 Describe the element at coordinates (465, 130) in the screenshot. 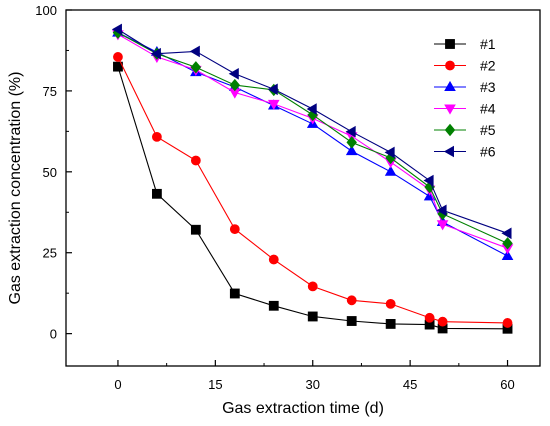

I see `legend-item: #5` at that location.